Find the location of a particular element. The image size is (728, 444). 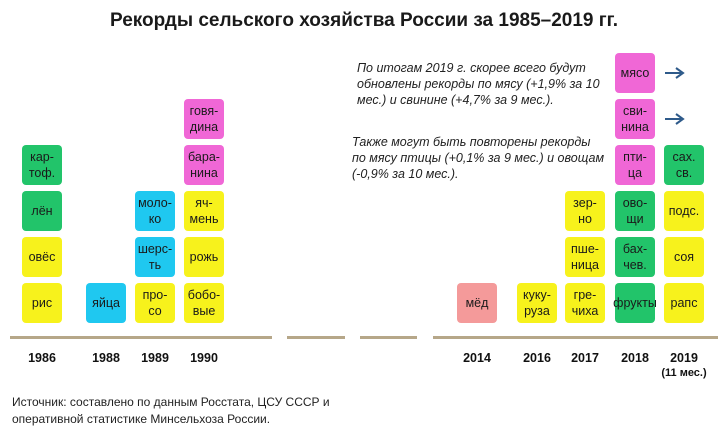

record-tile: яч- мень is located at coordinates (204, 211).